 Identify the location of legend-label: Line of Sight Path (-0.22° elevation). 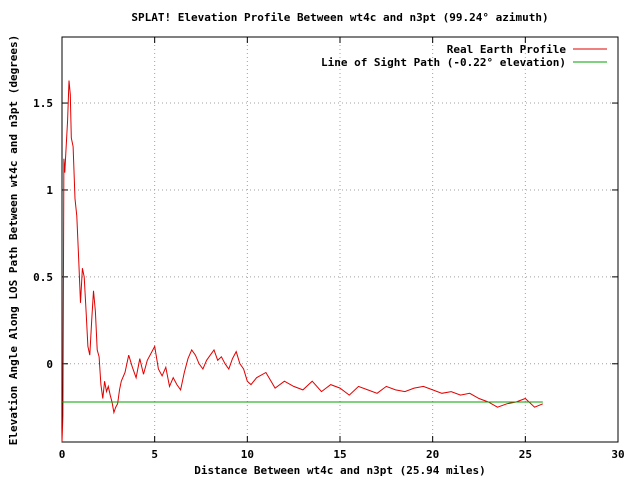
(443, 62).